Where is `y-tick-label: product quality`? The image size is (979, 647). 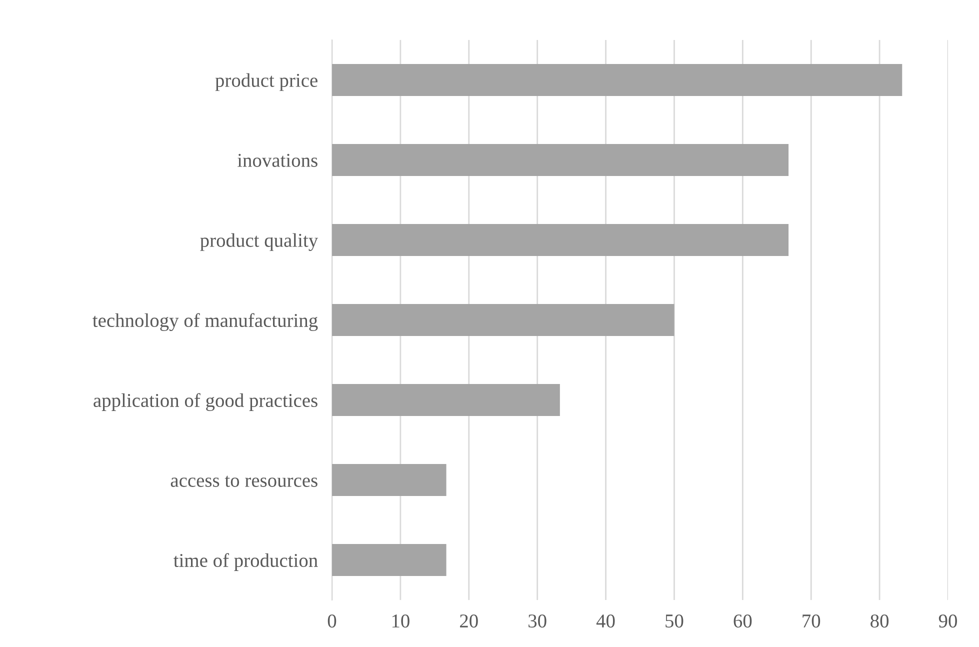
y-tick-label: product quality is located at coordinates (259, 242).